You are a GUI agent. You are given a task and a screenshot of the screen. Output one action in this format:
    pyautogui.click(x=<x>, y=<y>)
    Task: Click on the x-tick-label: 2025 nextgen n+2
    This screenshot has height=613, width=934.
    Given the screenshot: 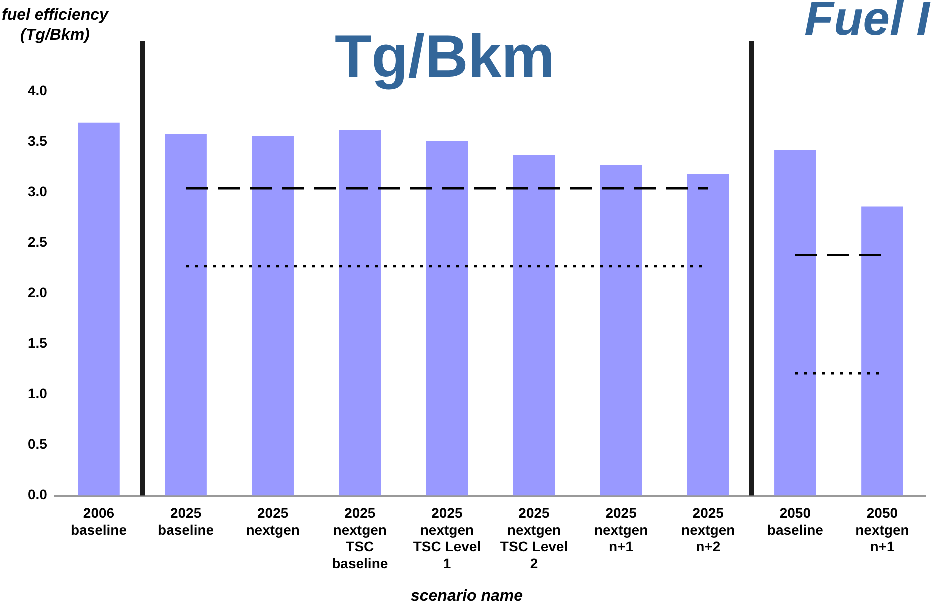 What is the action you would take?
    pyautogui.click(x=709, y=530)
    